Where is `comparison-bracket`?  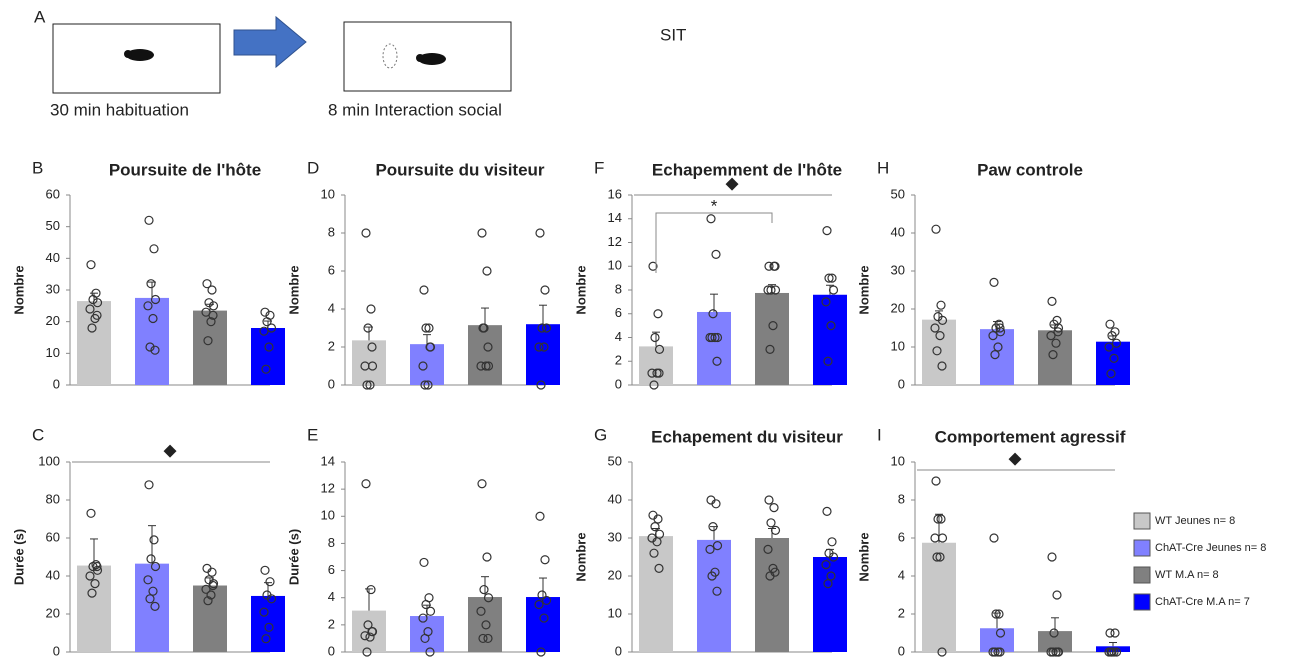 comparison-bracket is located at coordinates (714, 242).